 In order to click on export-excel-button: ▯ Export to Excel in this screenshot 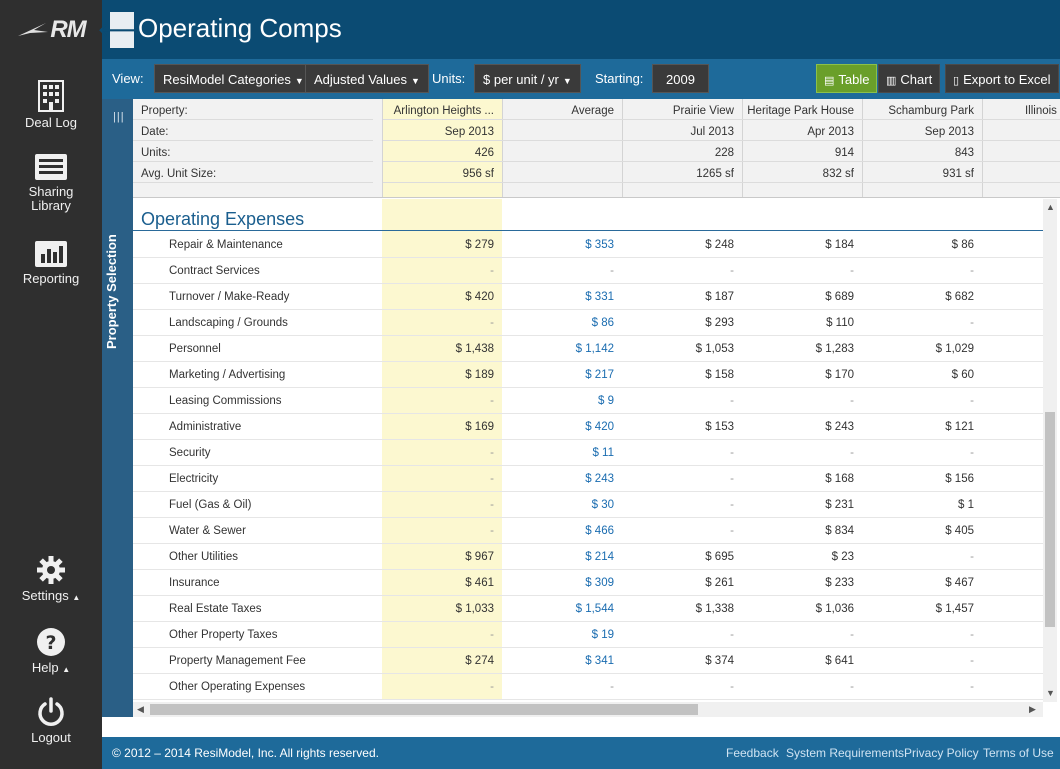, I will do `click(1002, 78)`.